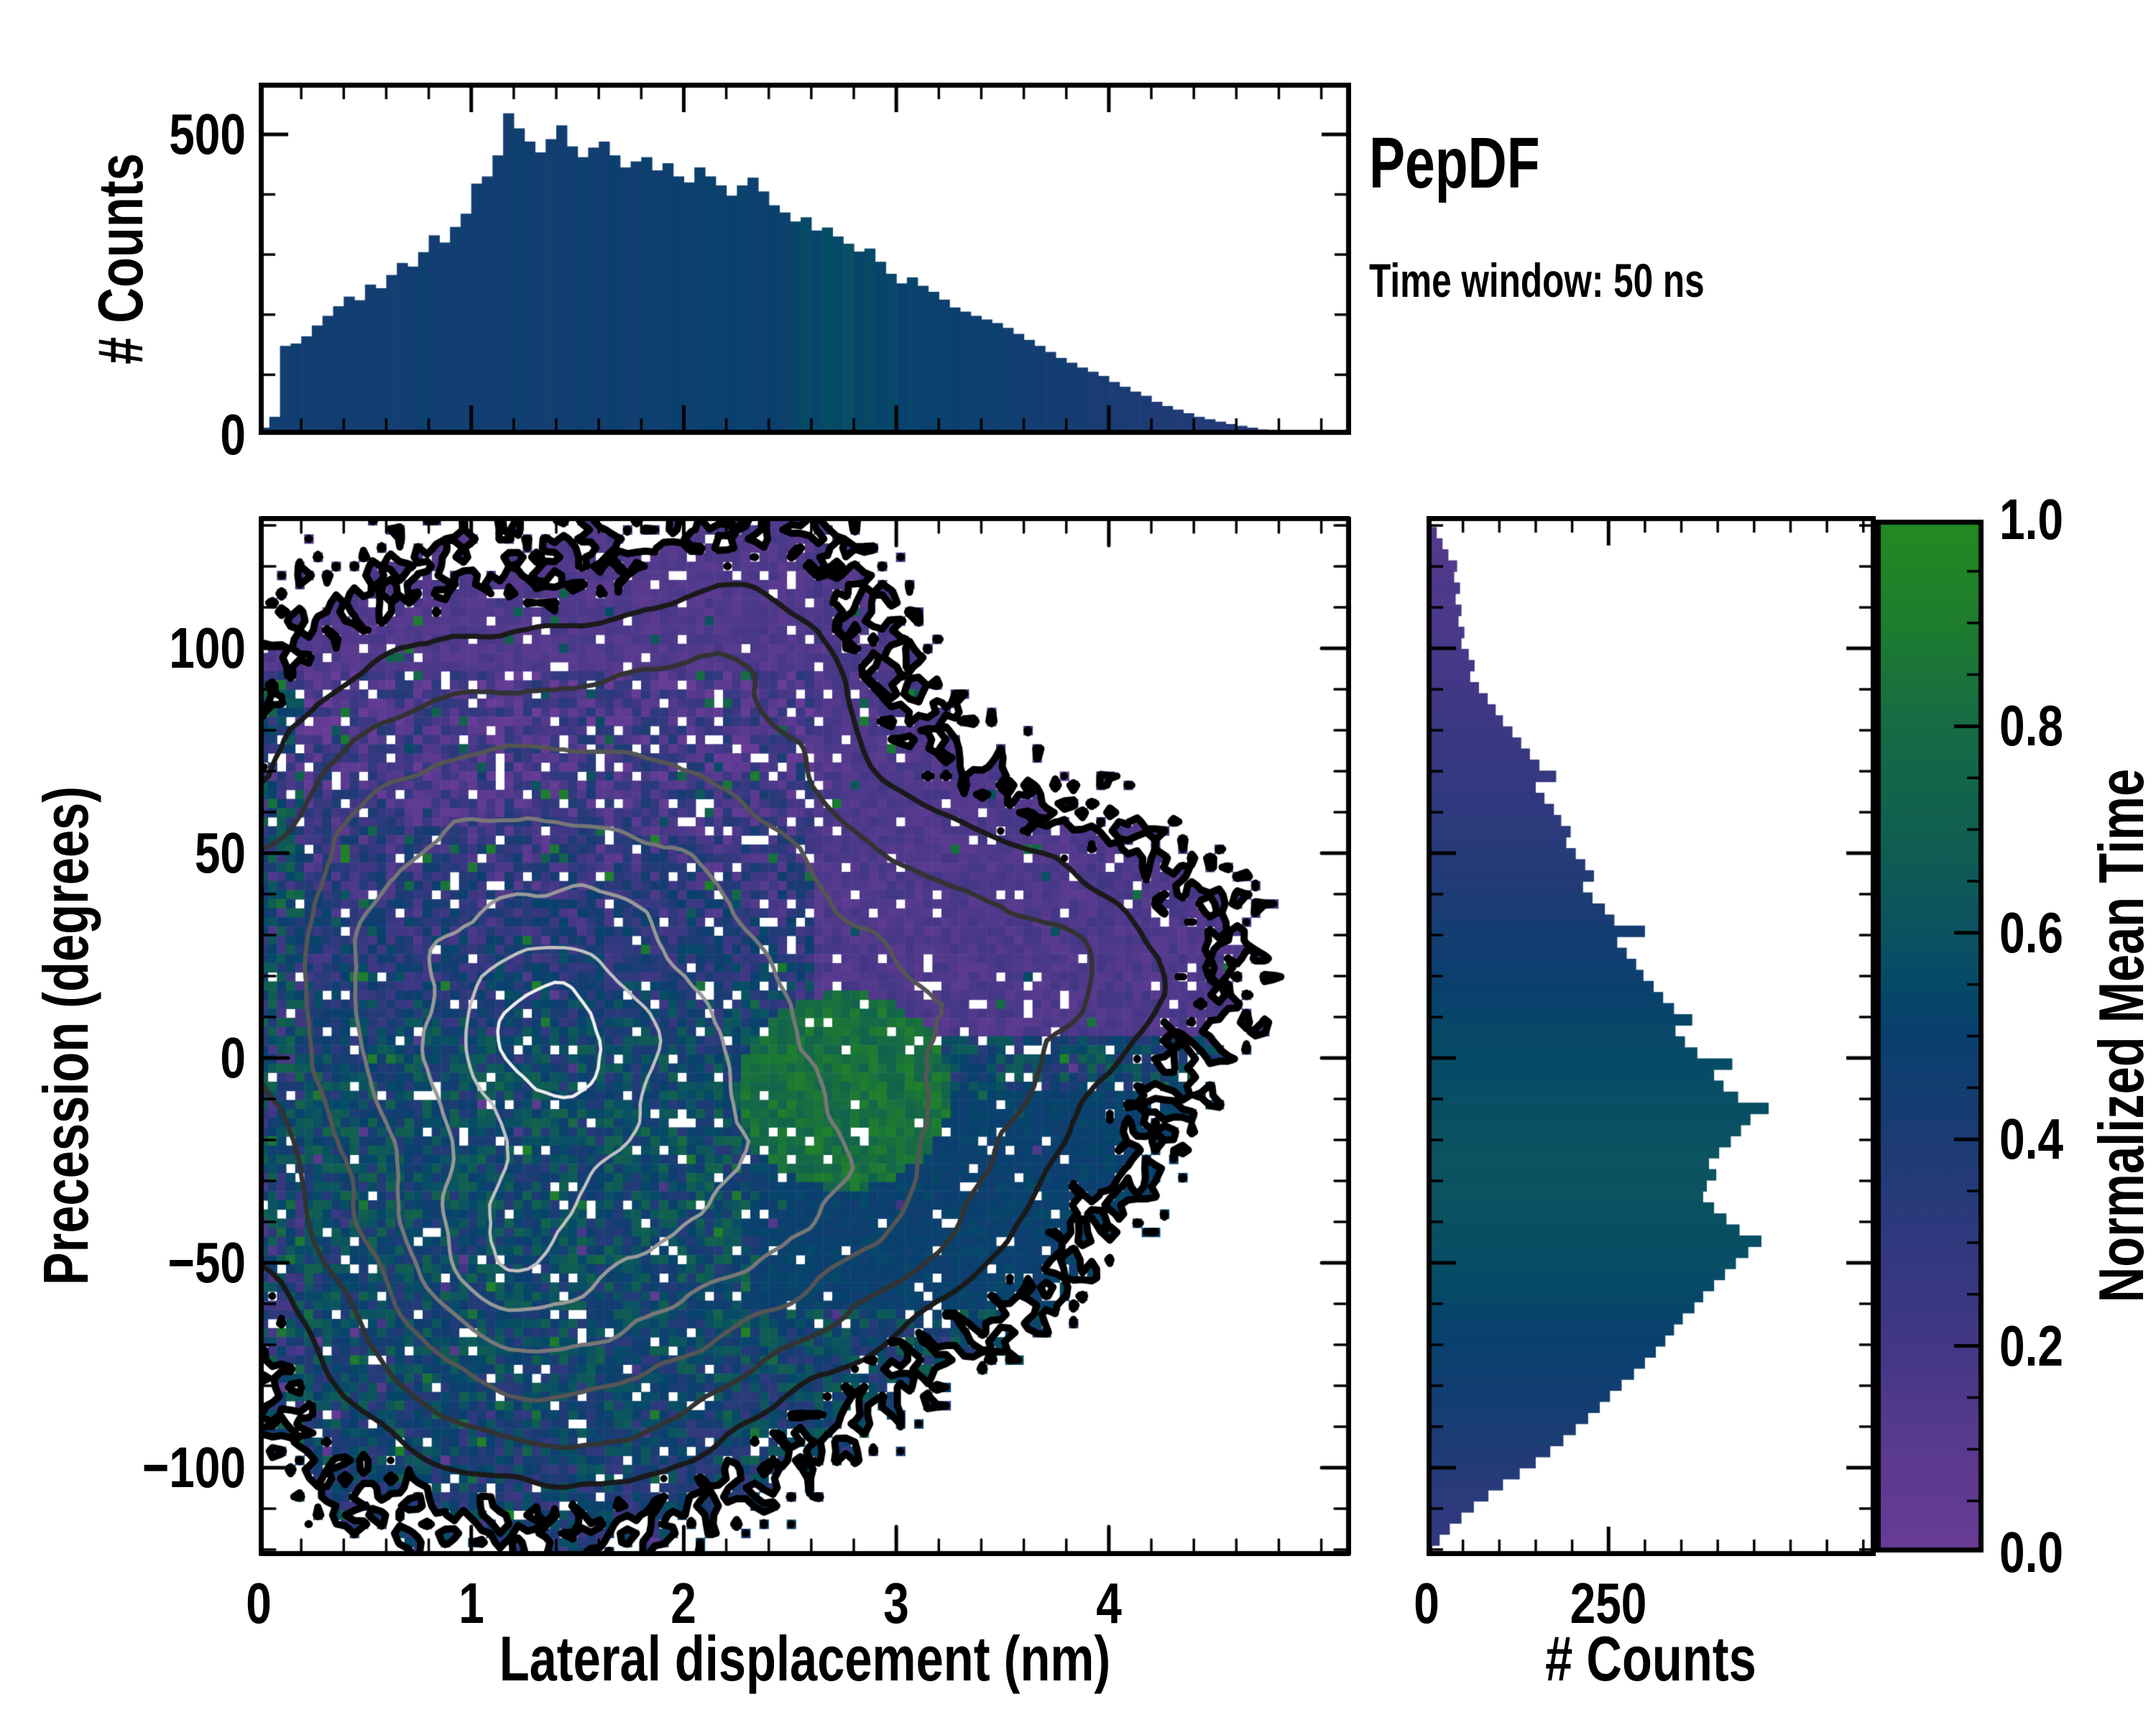 The height and width of the screenshot is (1725, 2156). Describe the element at coordinates (208, 133) in the screenshot. I see `top-hist-y-tick-label: 500` at that location.